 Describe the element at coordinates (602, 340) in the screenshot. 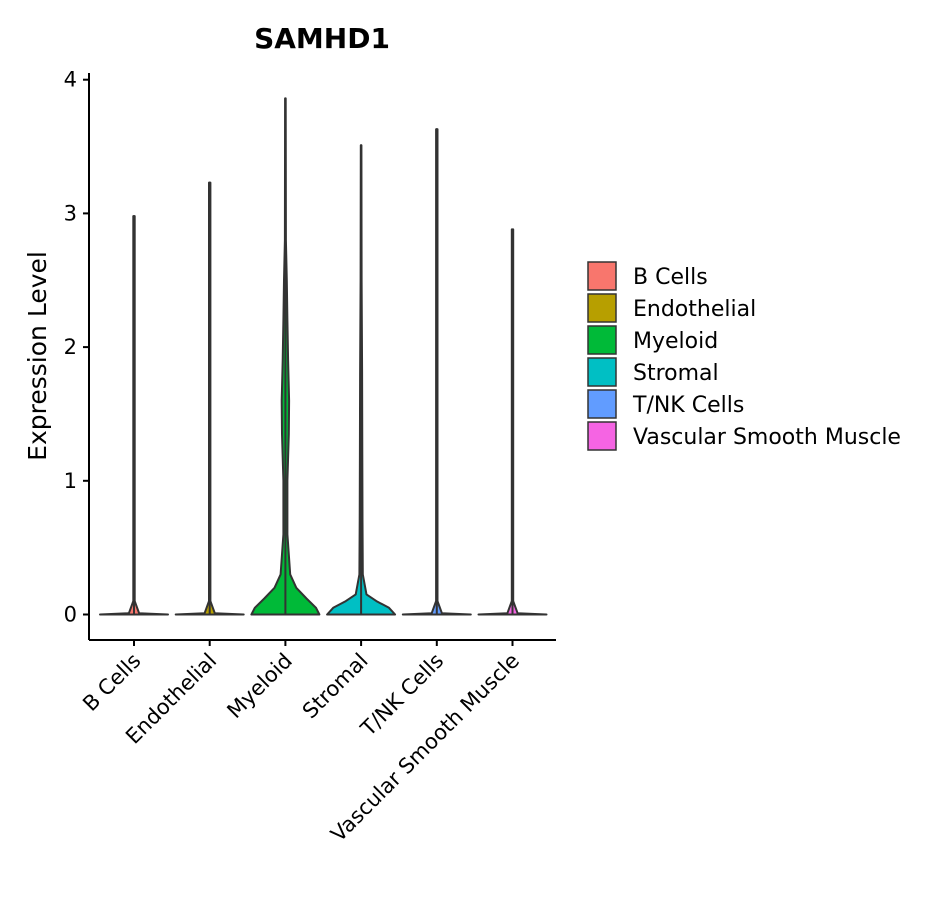

I see `legend-swatch-myeloid` at that location.